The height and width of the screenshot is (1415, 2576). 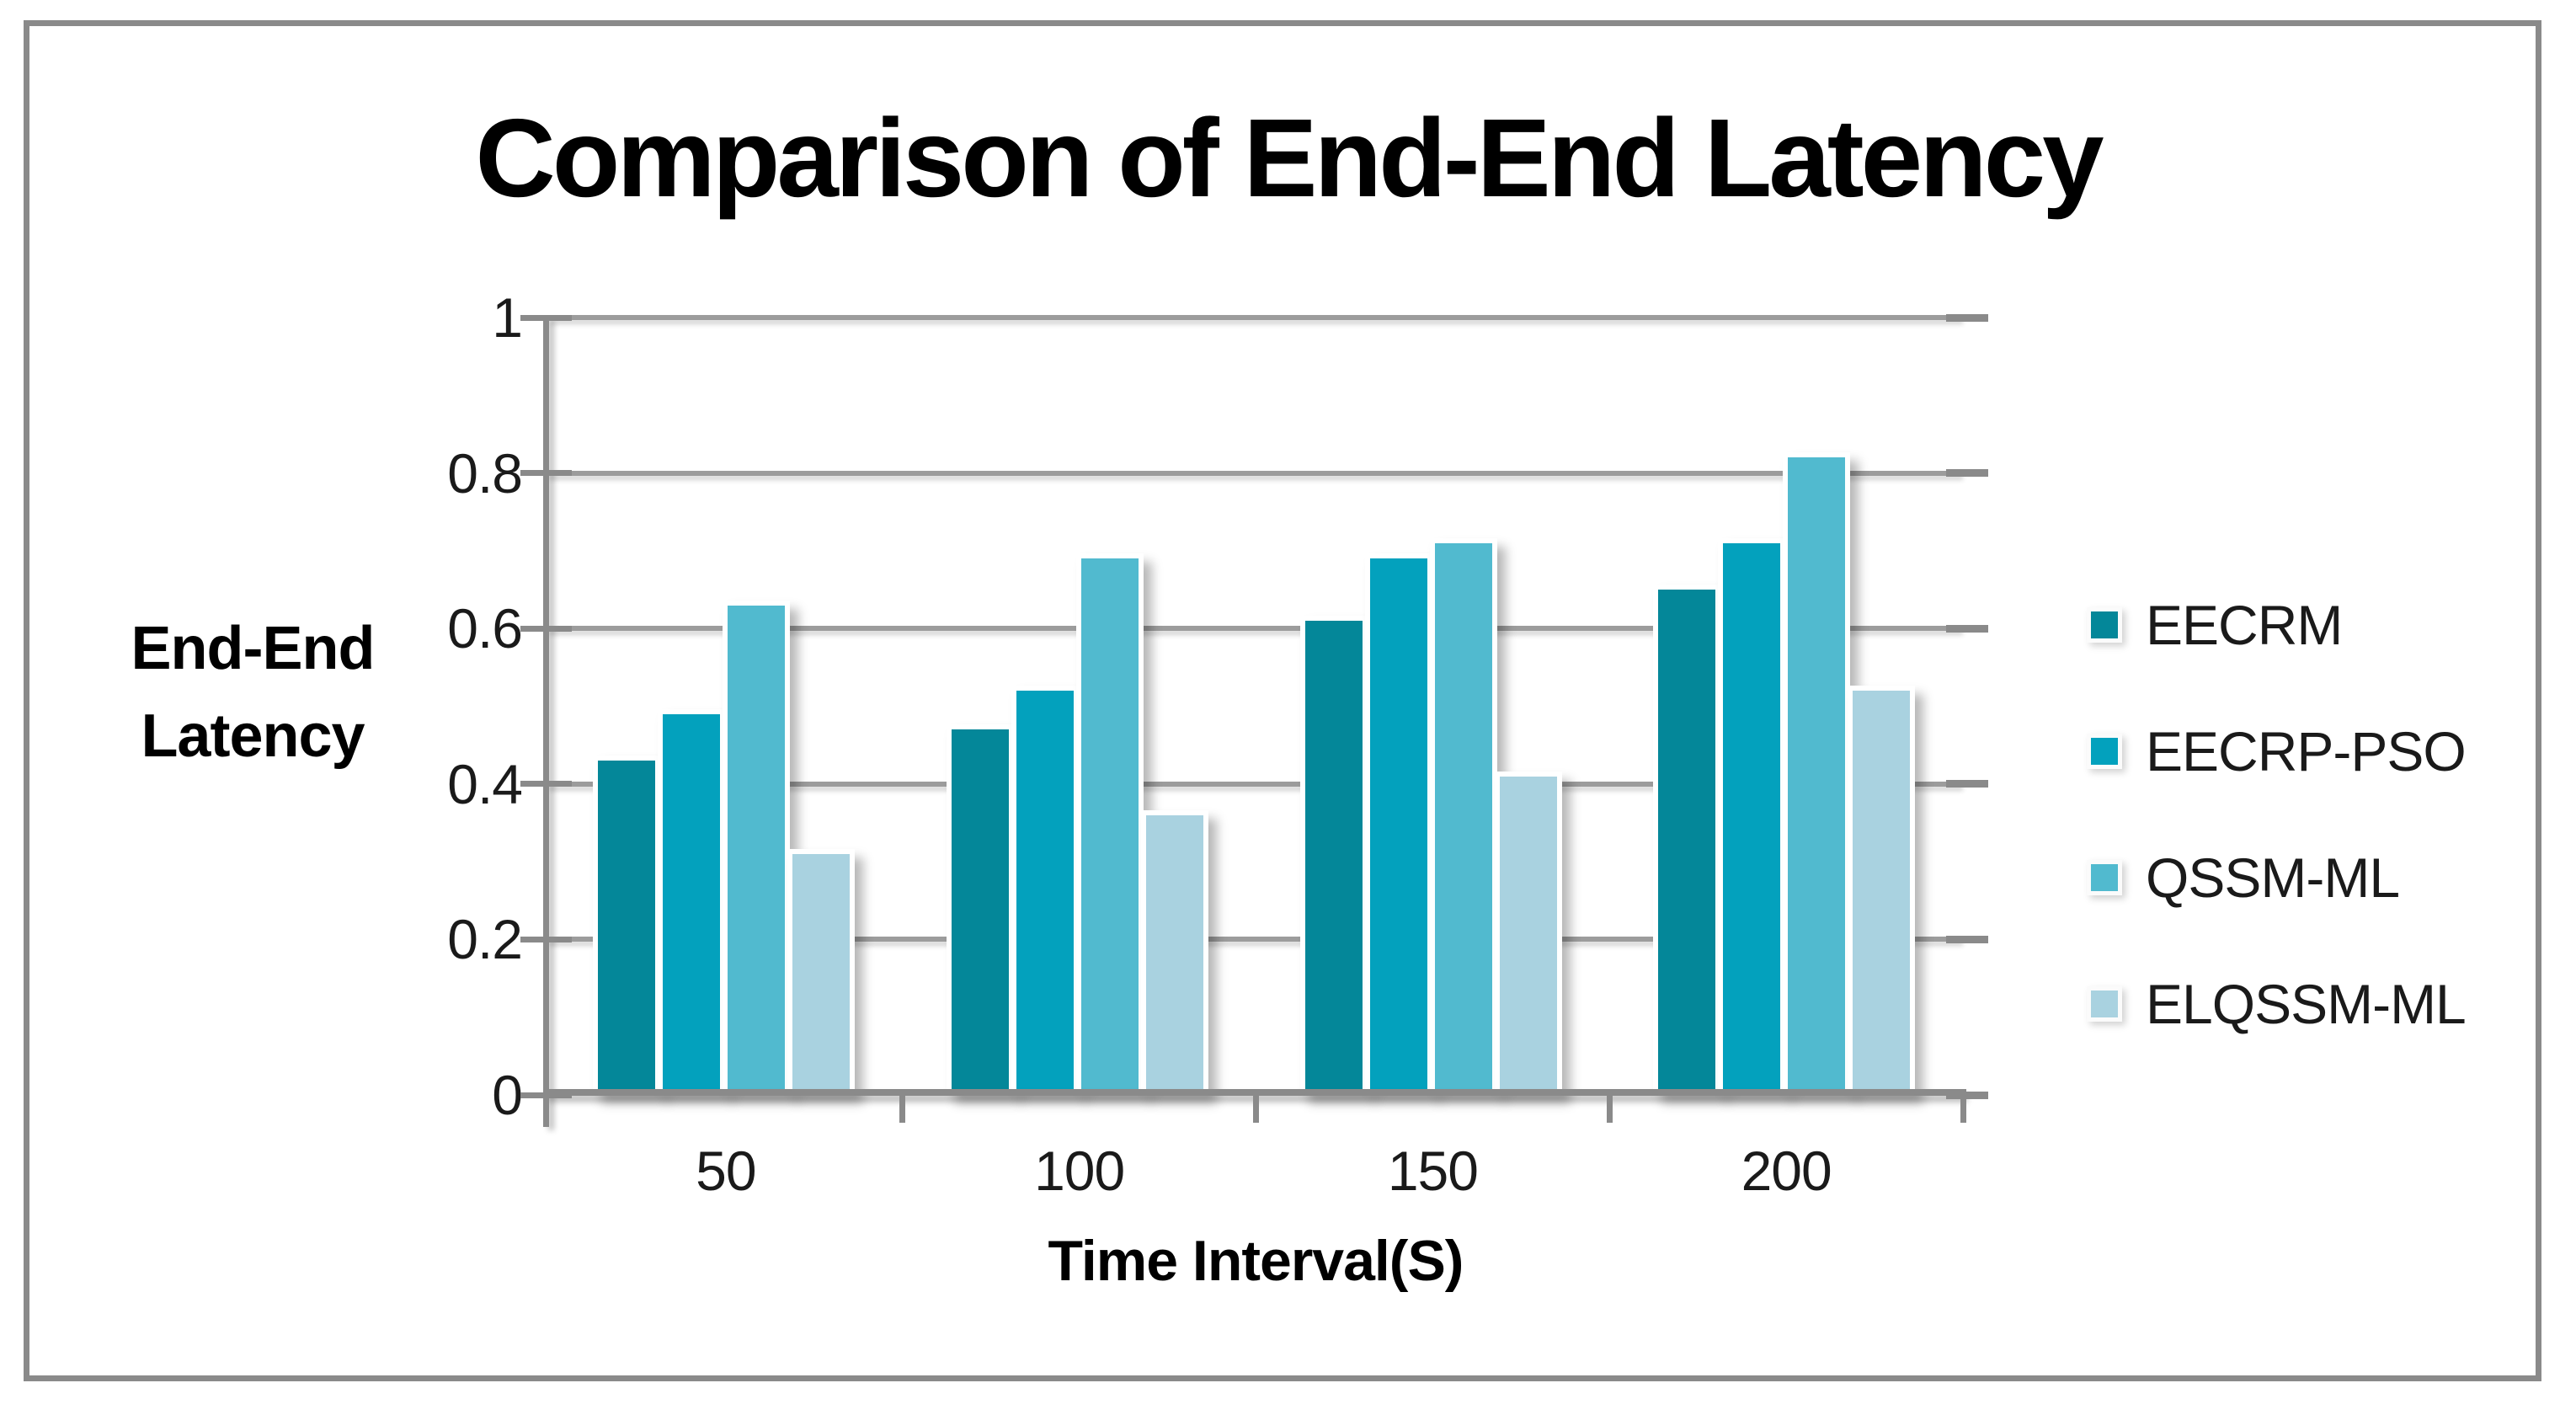 What do you see at coordinates (485, 783) in the screenshot?
I see `y-tick-label-0.4: 0.4` at bounding box center [485, 783].